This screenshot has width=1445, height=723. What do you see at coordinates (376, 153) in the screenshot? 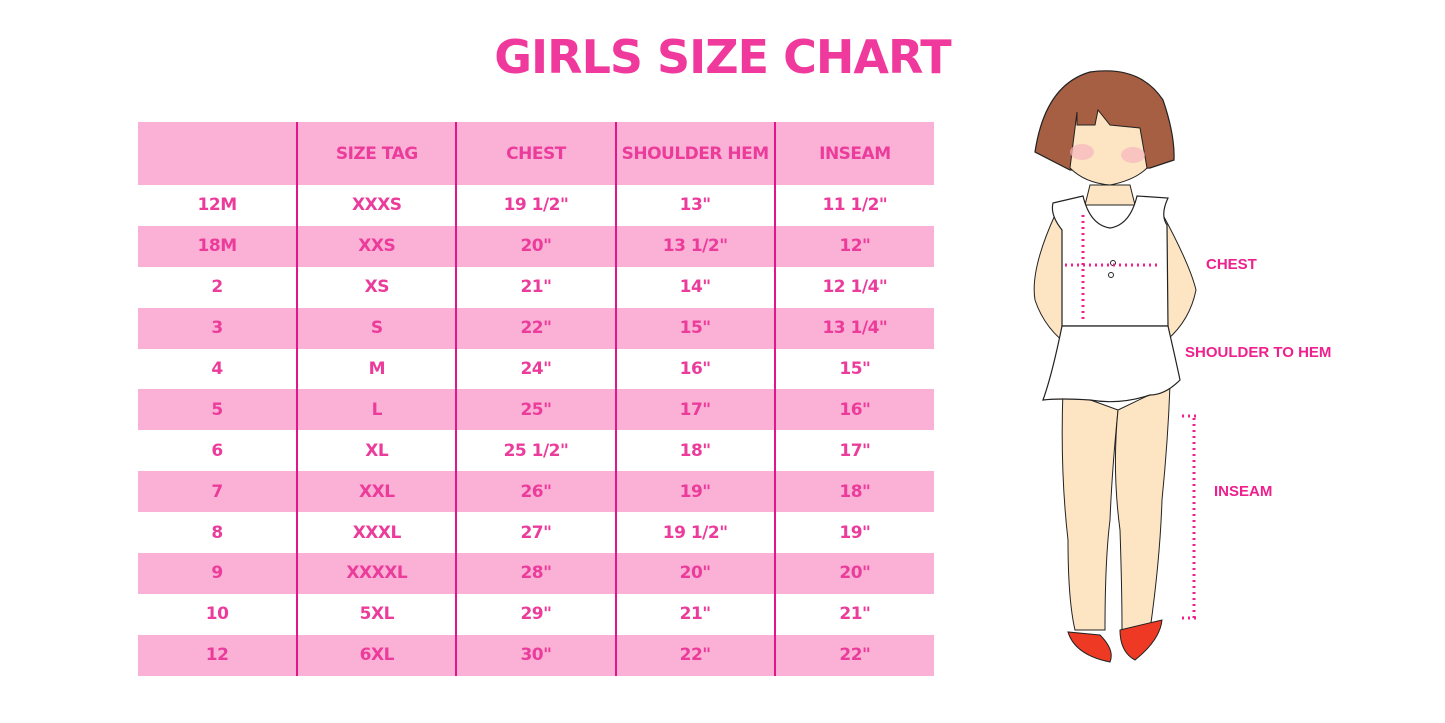
I see `header-cell: SIZE TAG` at bounding box center [376, 153].